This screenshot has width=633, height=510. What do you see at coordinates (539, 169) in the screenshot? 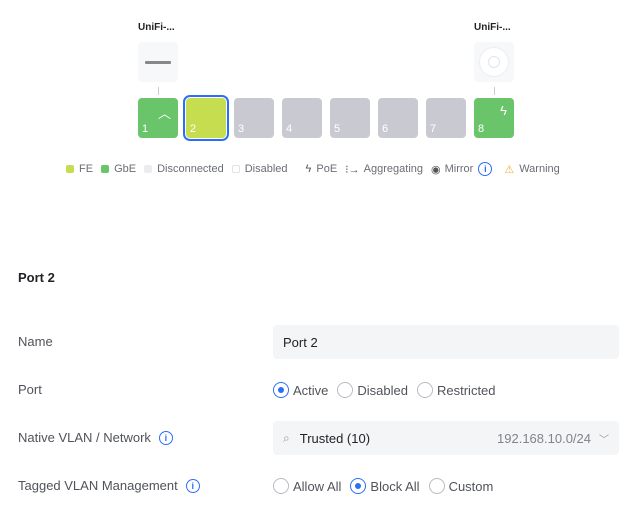
I see `legend-warning: Warning` at bounding box center [539, 169].